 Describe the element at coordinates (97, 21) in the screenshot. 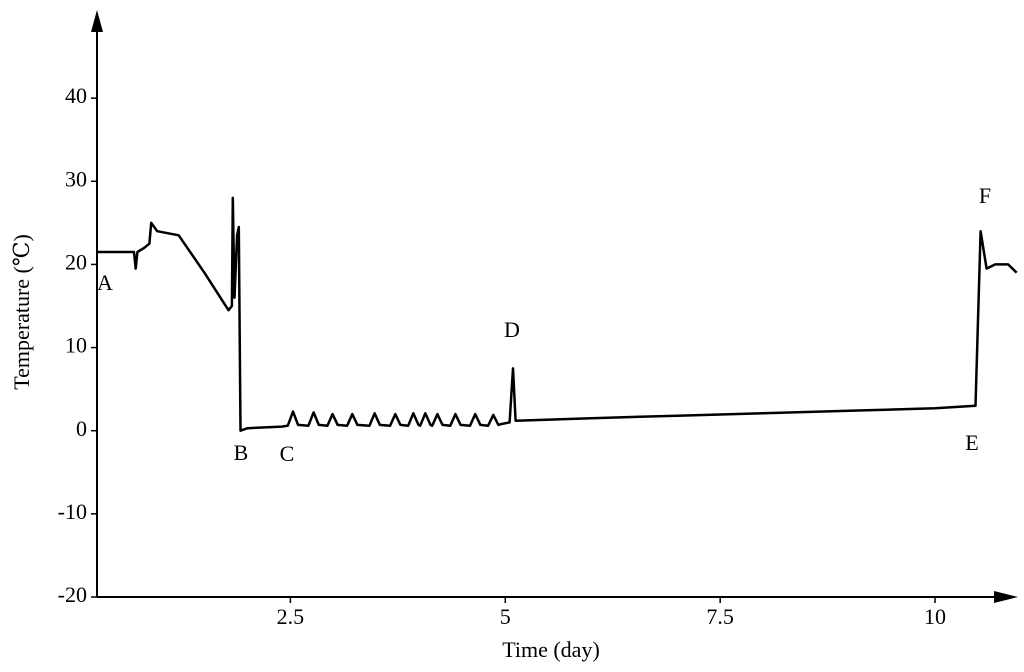

I see `y-axis-arrow` at that location.